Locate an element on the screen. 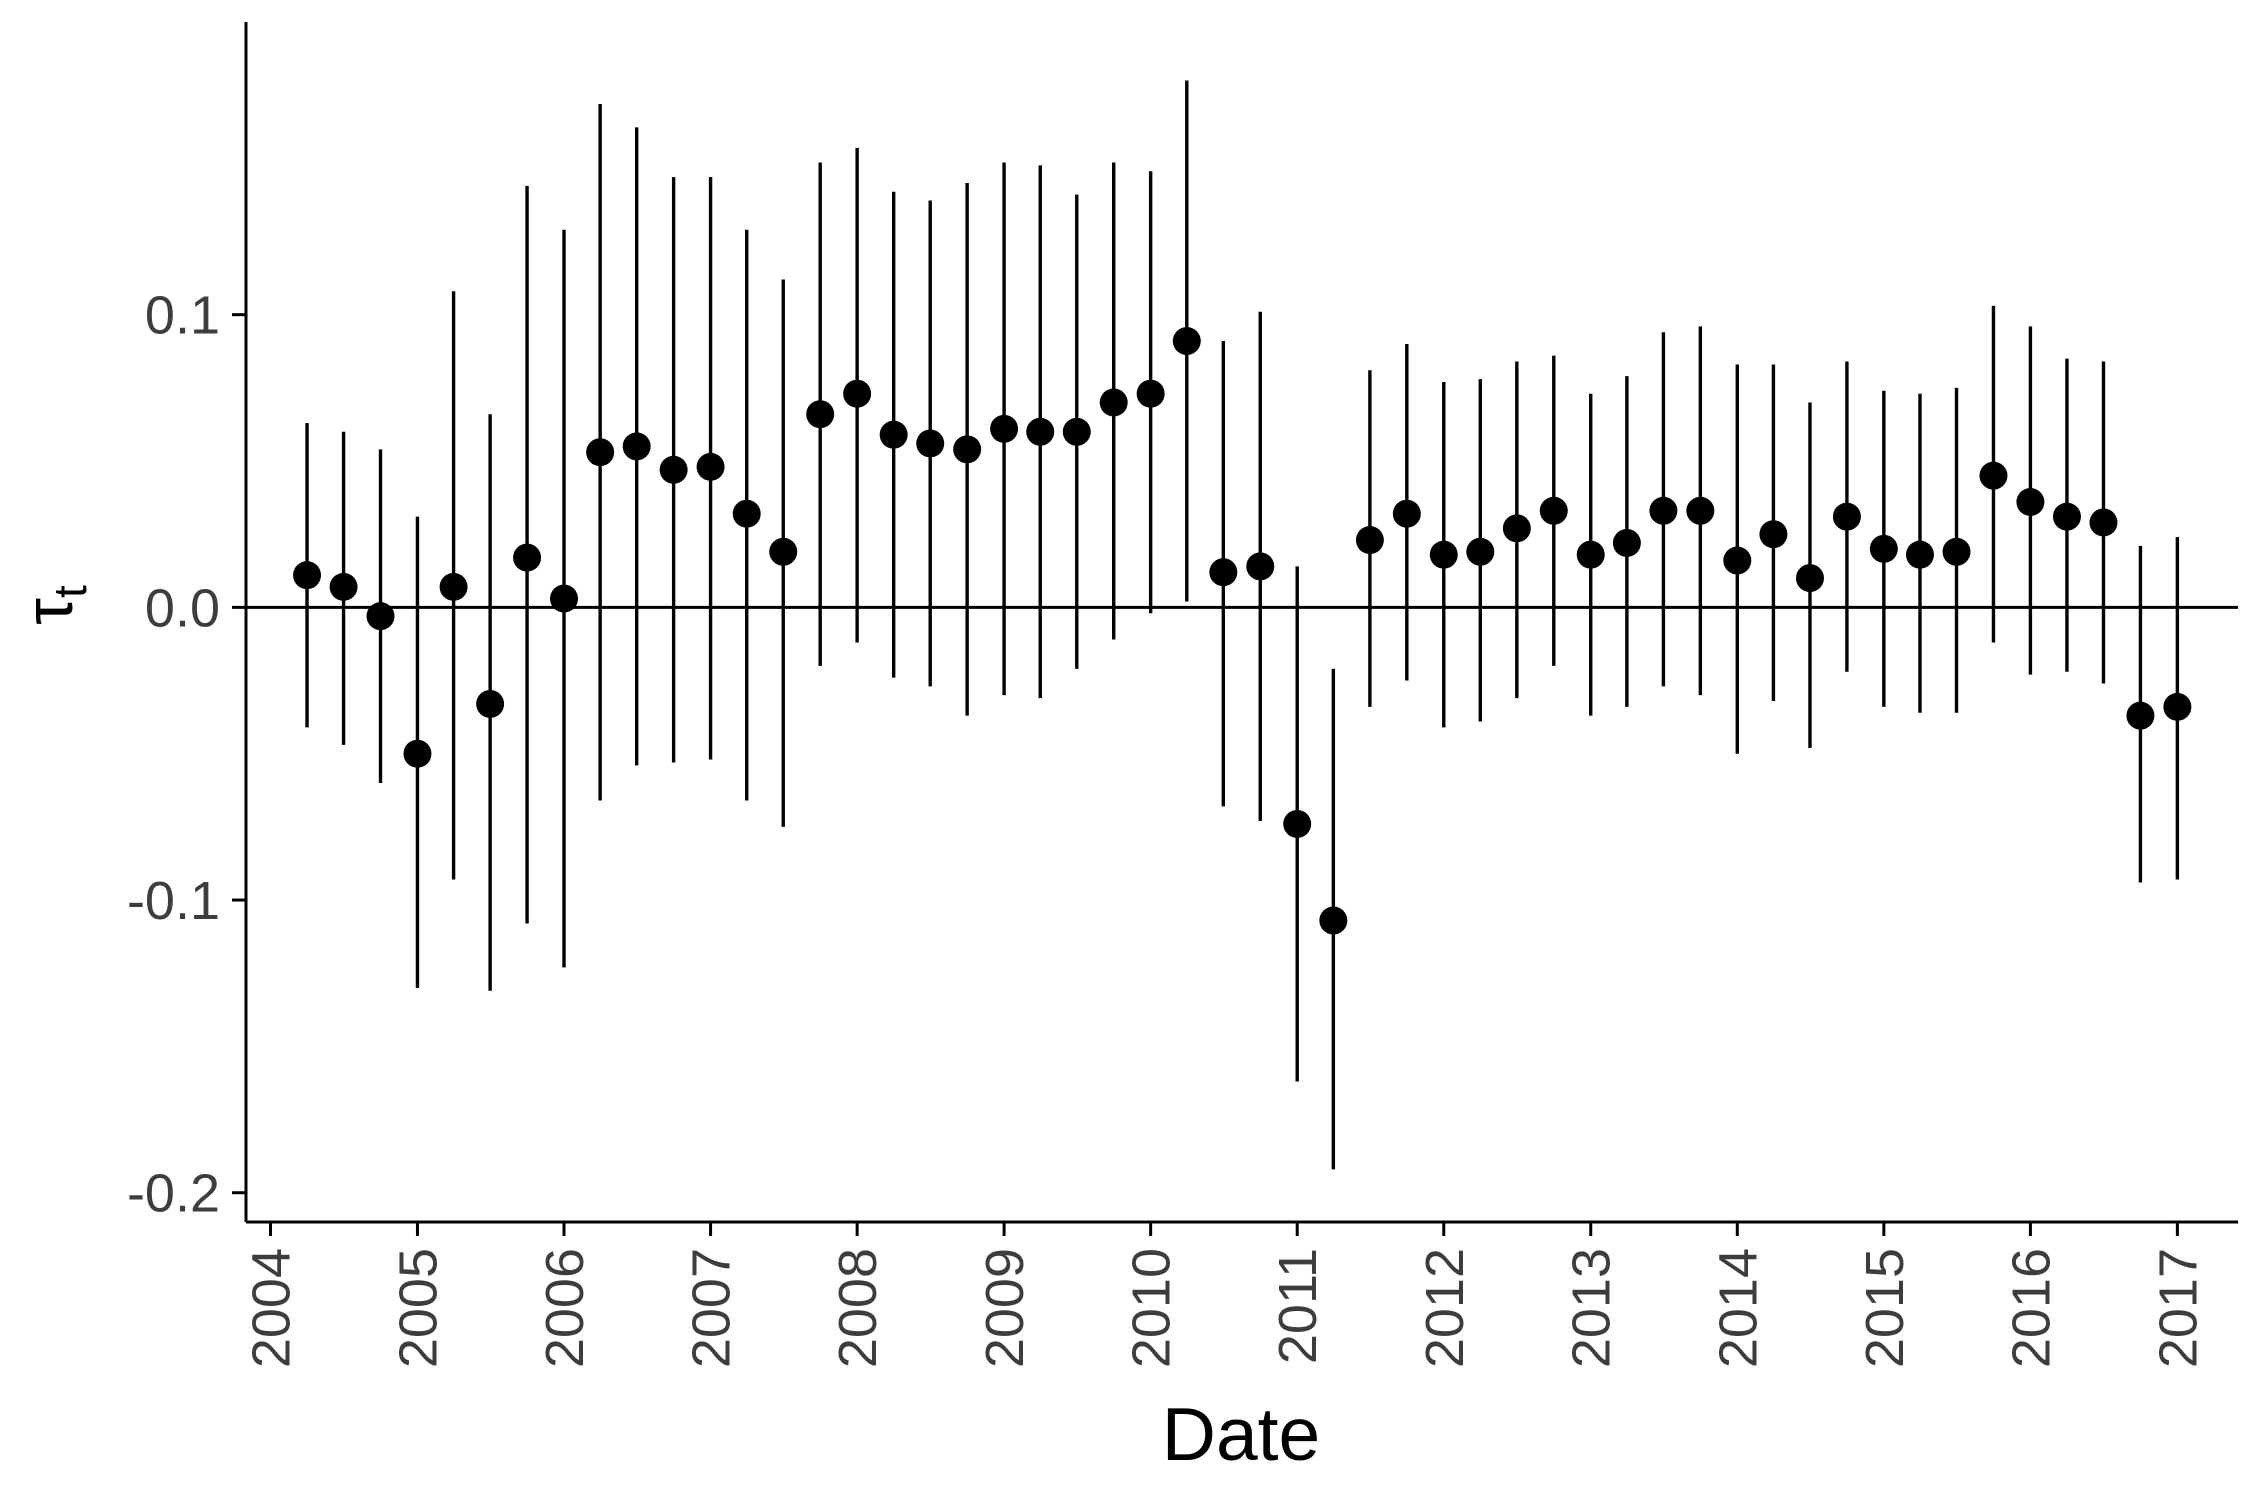  y-axis-title-symbol: τ is located at coordinates (49, 611).